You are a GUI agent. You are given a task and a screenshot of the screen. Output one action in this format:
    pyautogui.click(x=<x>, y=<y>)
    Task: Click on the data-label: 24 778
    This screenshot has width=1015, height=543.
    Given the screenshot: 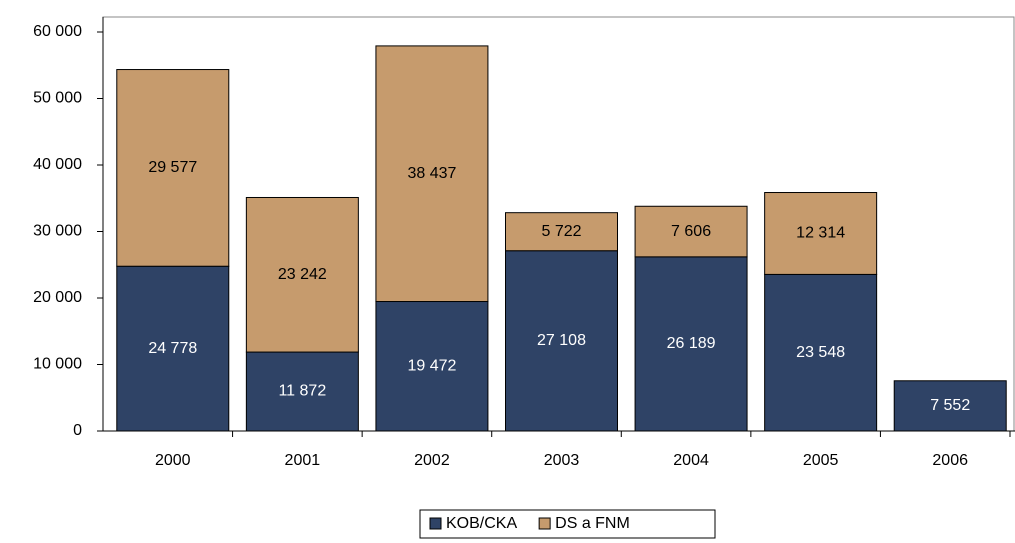 What is the action you would take?
    pyautogui.click(x=172, y=348)
    